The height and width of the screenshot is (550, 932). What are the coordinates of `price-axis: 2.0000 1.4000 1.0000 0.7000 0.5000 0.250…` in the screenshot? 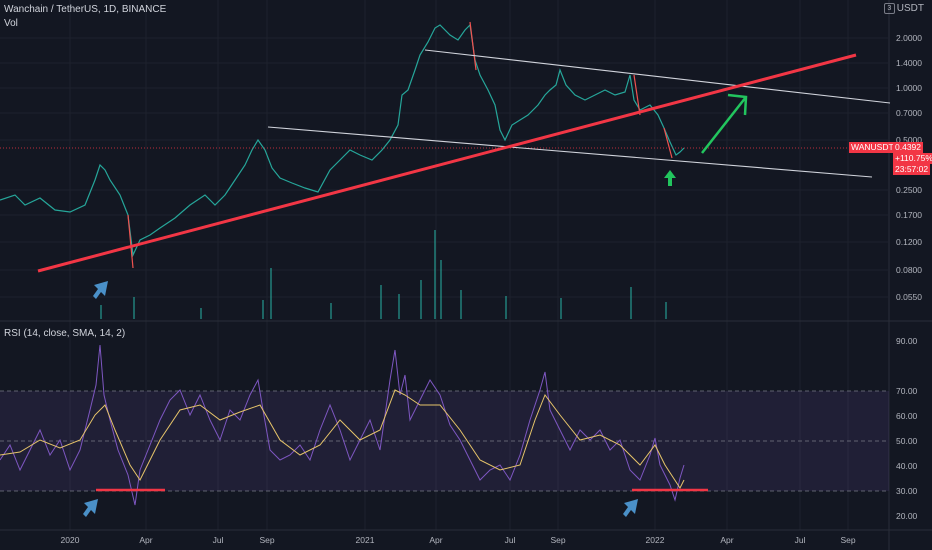 It's located at (909, 167).